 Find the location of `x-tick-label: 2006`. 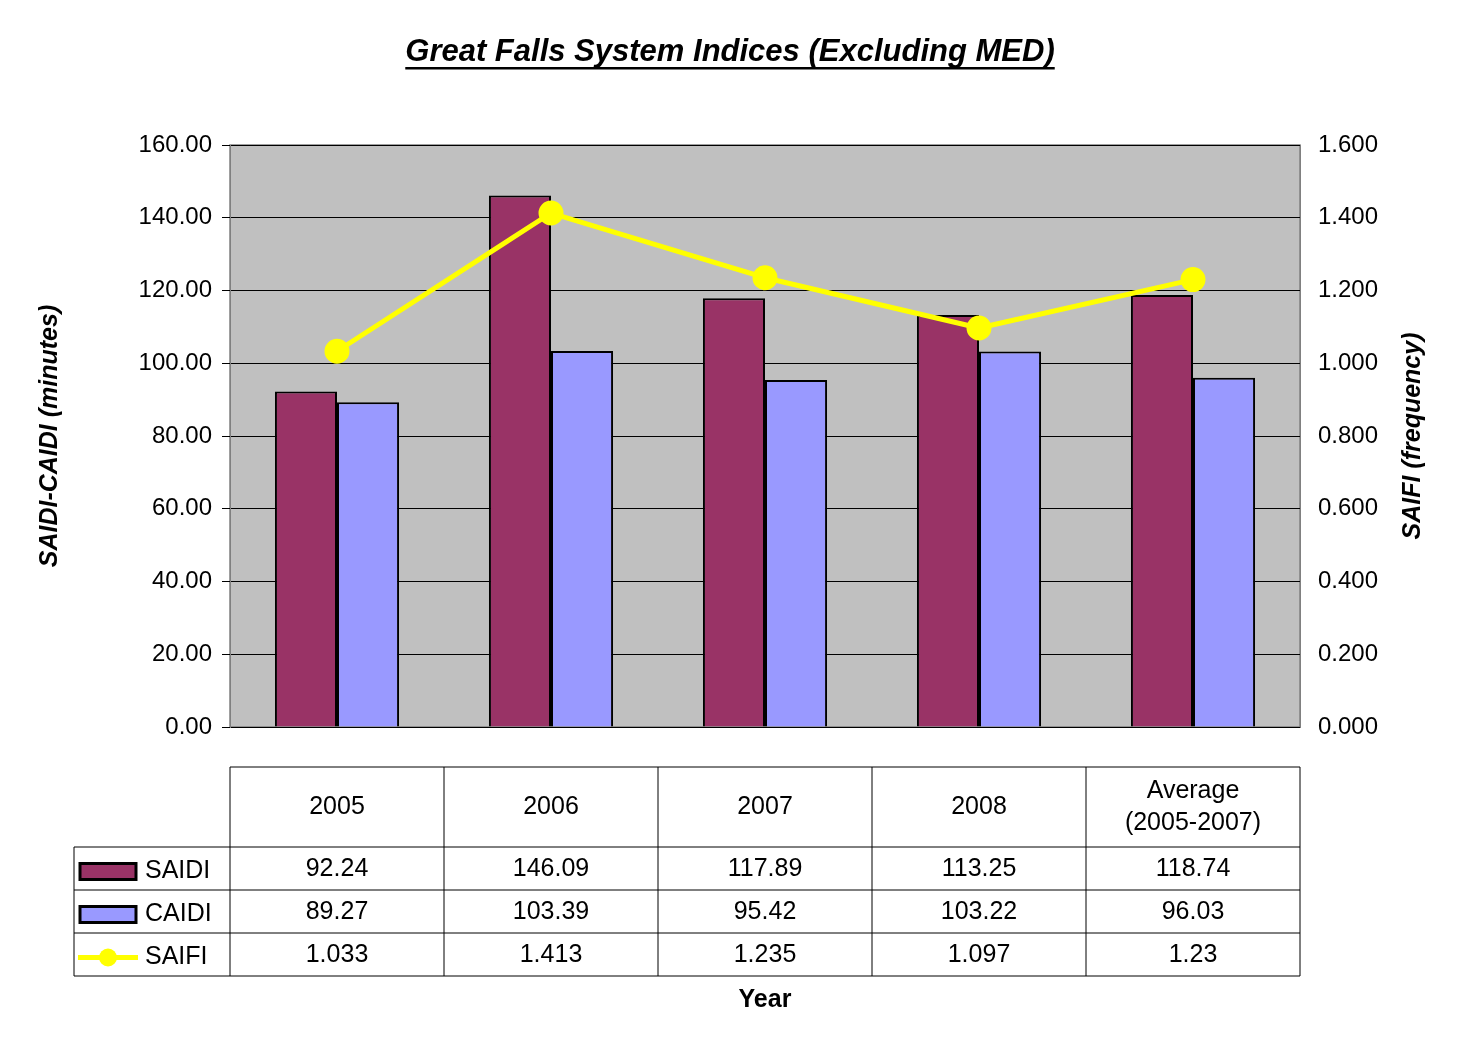

x-tick-label: 2006 is located at coordinates (551, 804).